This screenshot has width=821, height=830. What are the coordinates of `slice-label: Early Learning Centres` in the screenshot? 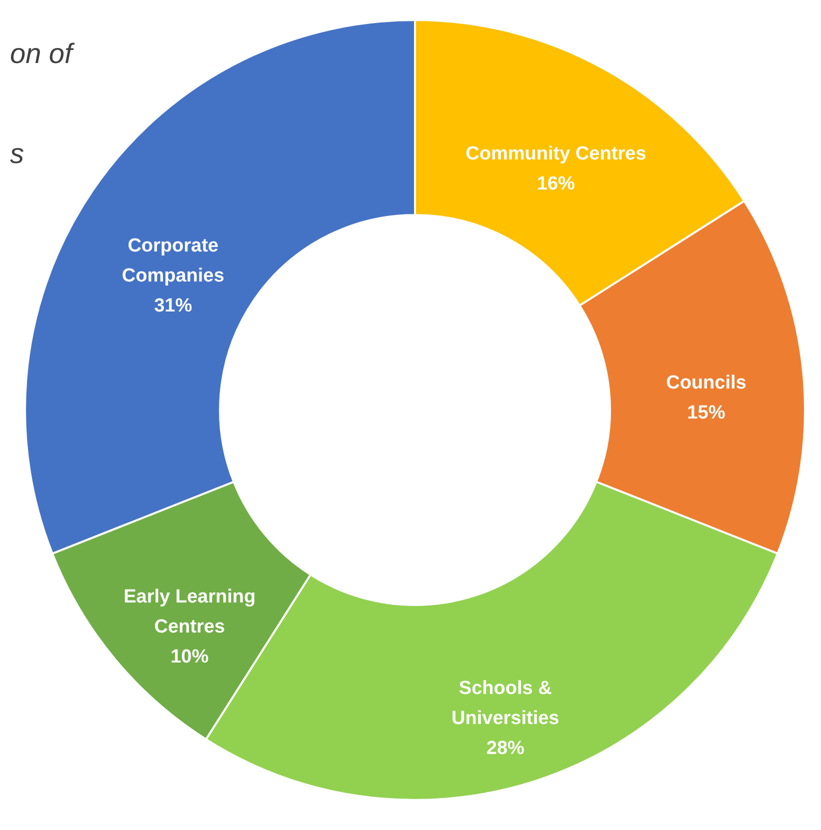 It's located at (190, 612).